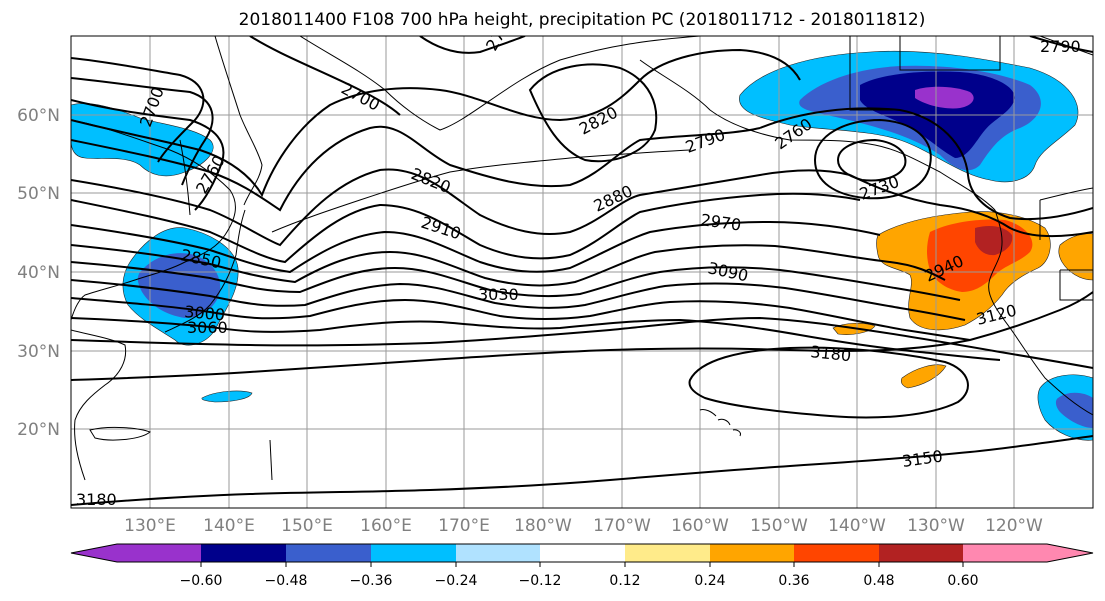 The width and height of the screenshot is (1105, 601). Describe the element at coordinates (181, 453) in the screenshot. I see `coast-islands` at that location.